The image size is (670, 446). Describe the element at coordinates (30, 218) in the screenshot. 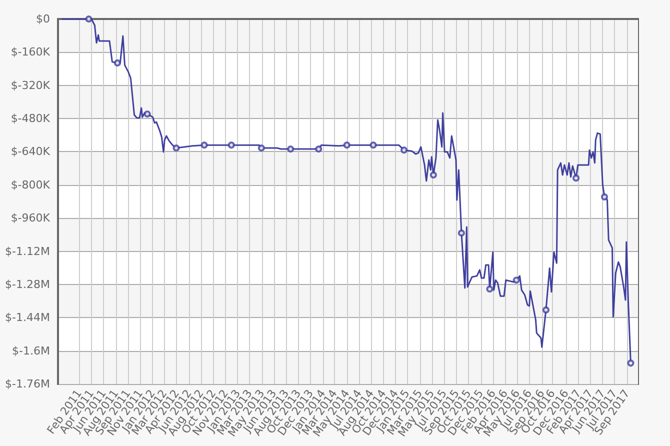

I see `y-tick-label: $-960K` at that location.